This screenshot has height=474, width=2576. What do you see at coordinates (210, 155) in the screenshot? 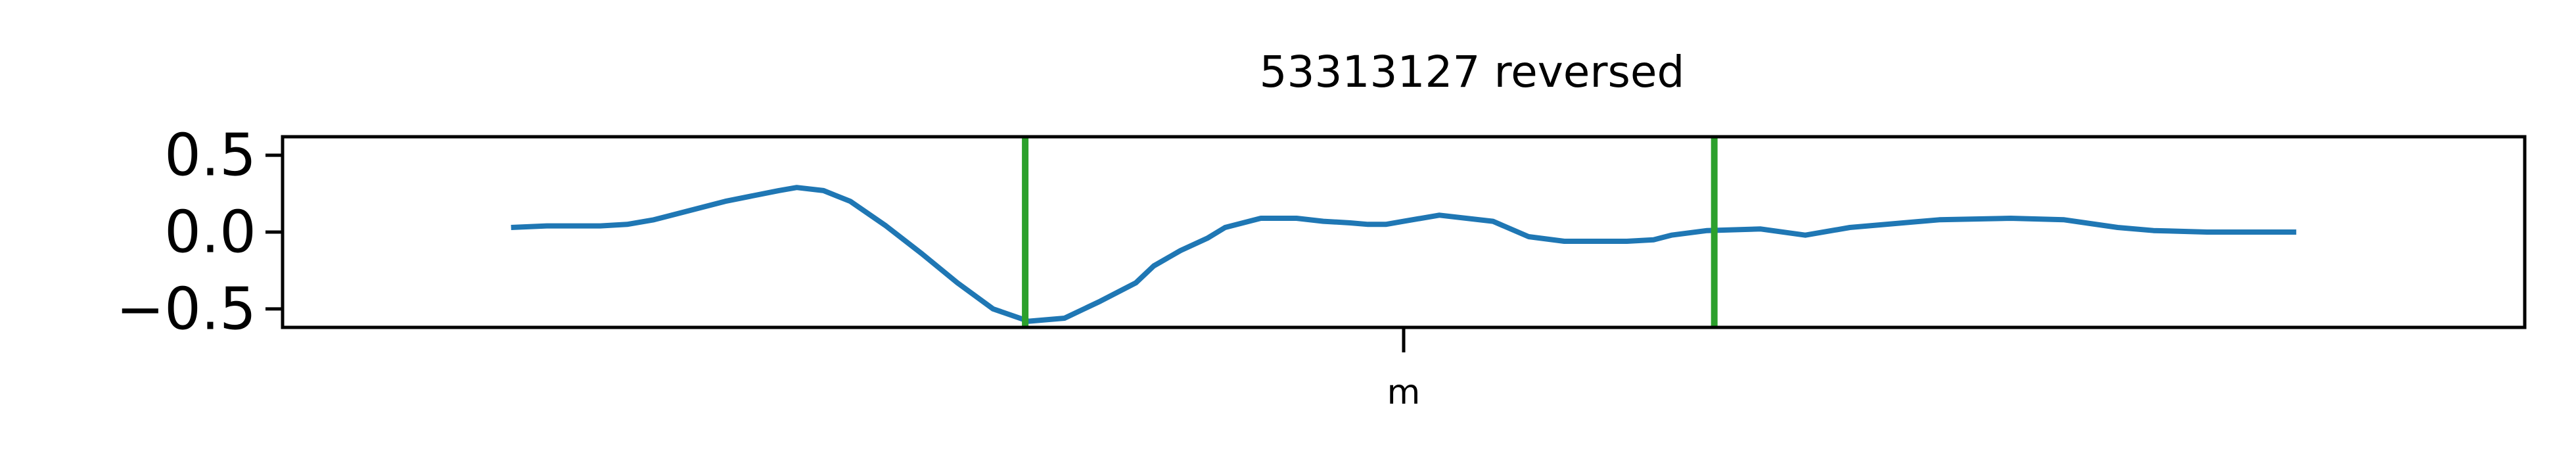
I see `y-tick-label: 0.5` at bounding box center [210, 155].